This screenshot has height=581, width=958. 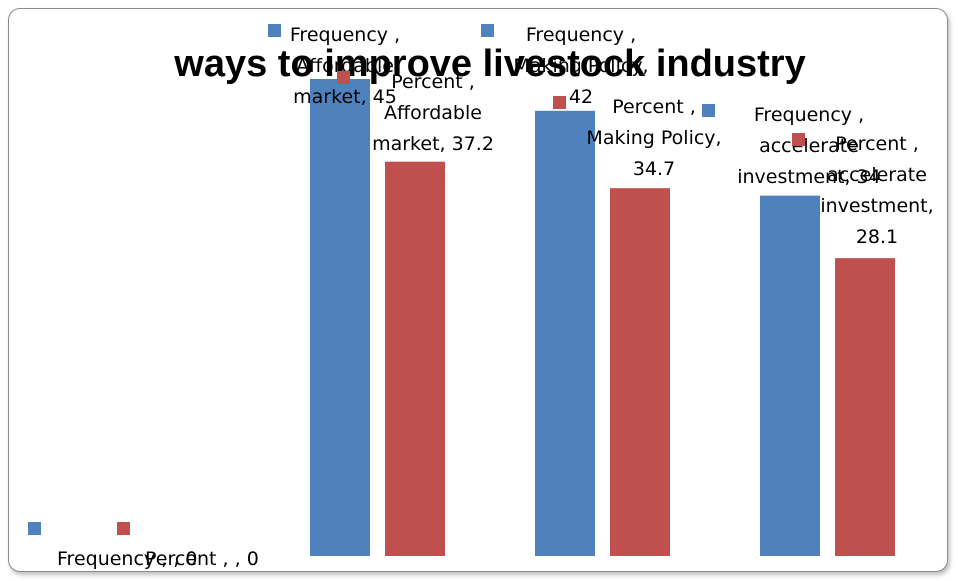 I want to click on data-label-text: Percent , Making Policy, 34.7, so click(x=653, y=138).